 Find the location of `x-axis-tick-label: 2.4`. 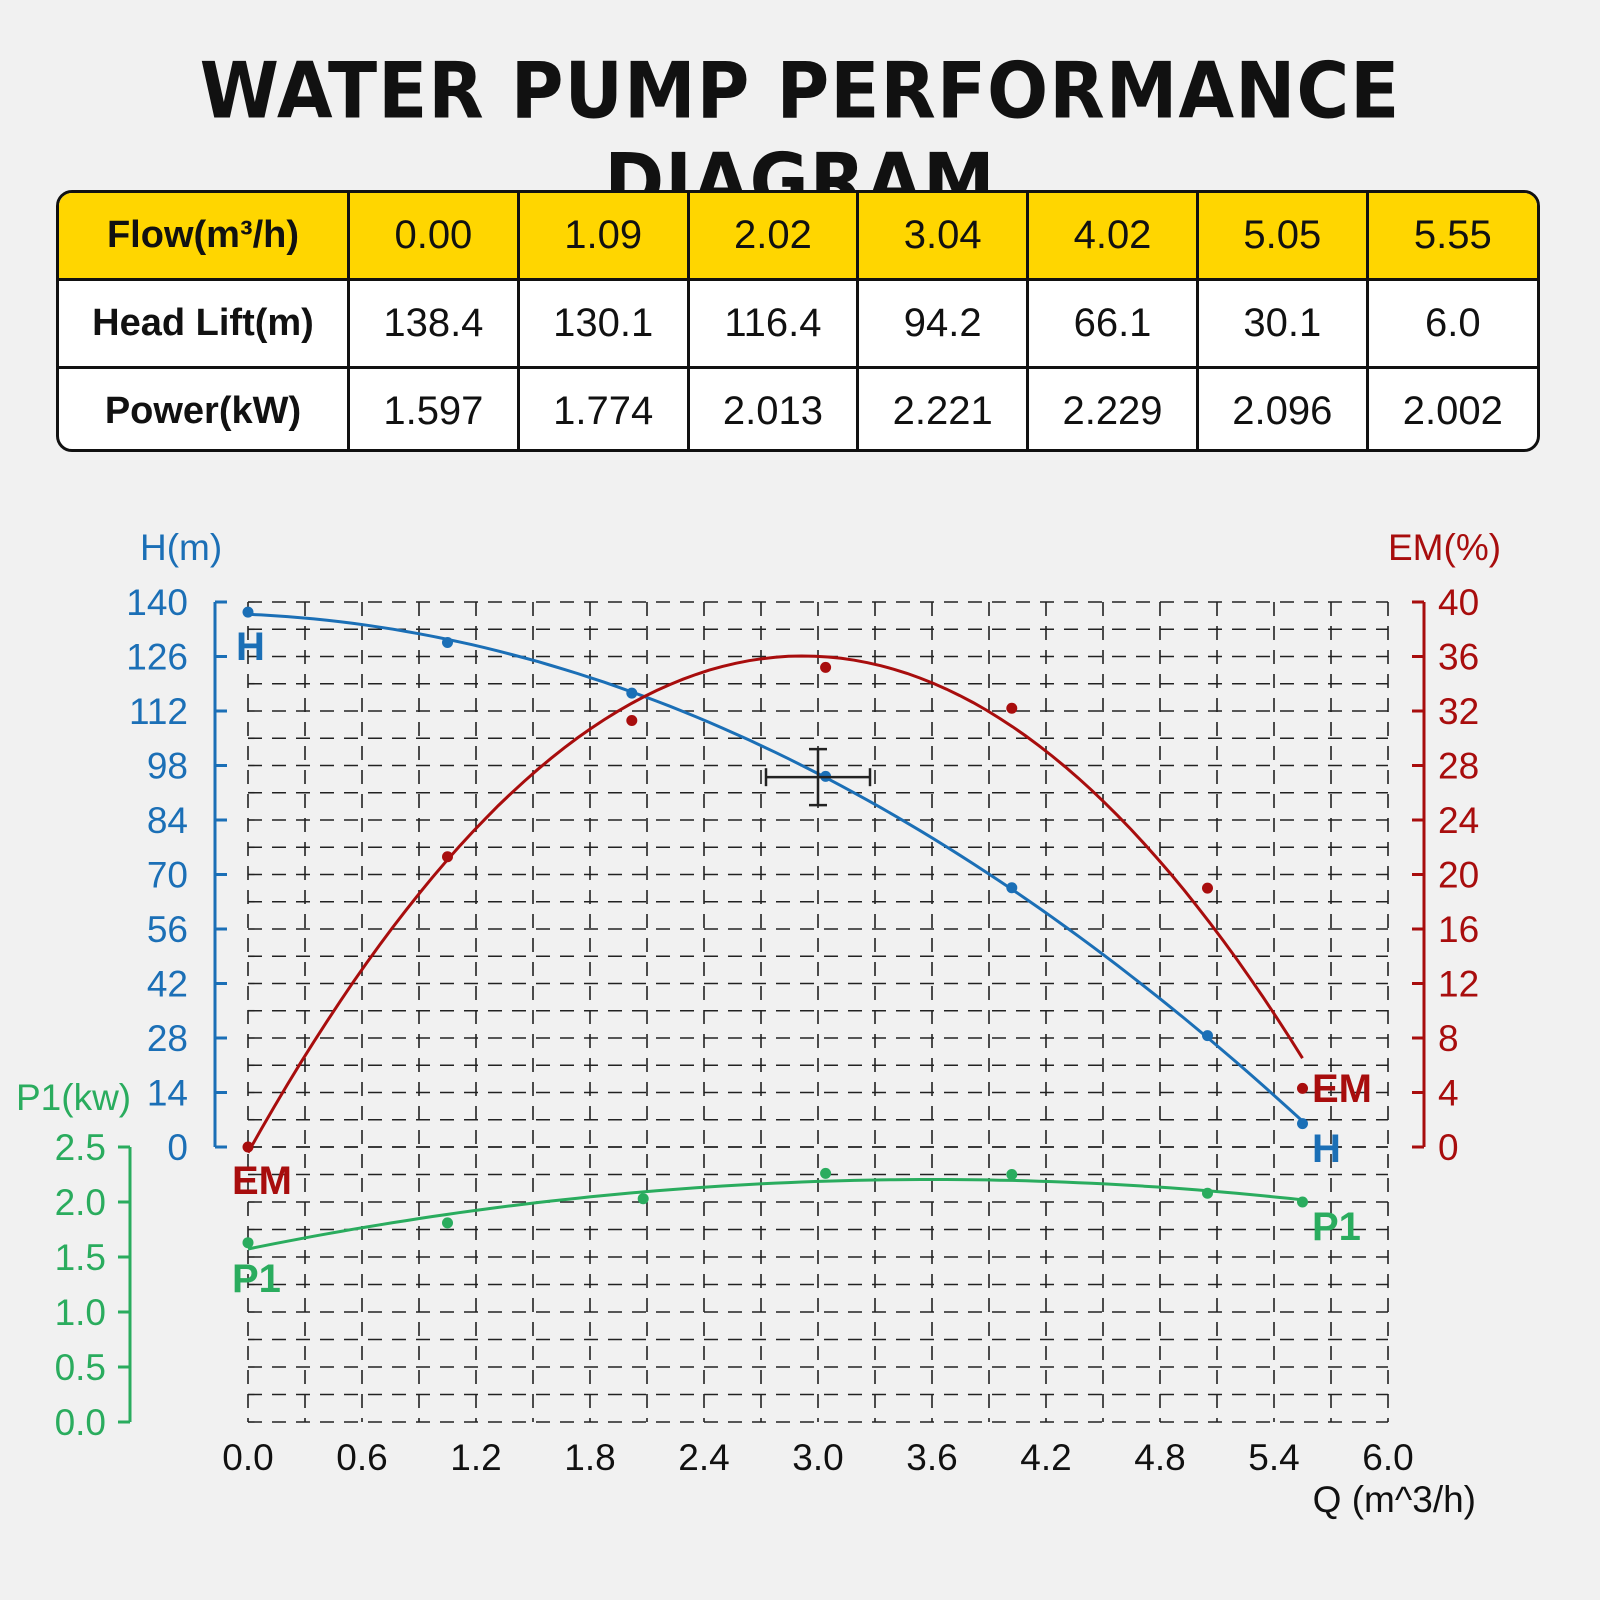

x-axis-tick-label: 2.4 is located at coordinates (703, 1457).